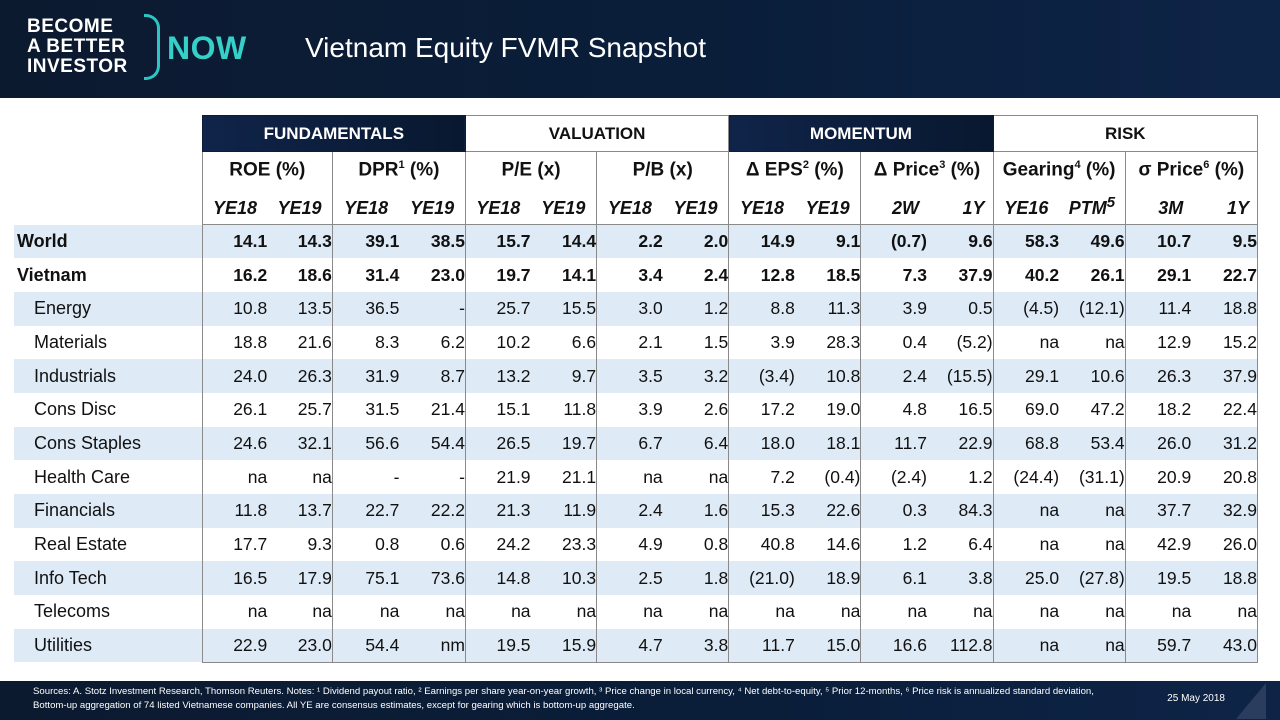  I want to click on table-cell: 16.6, so click(893, 645).